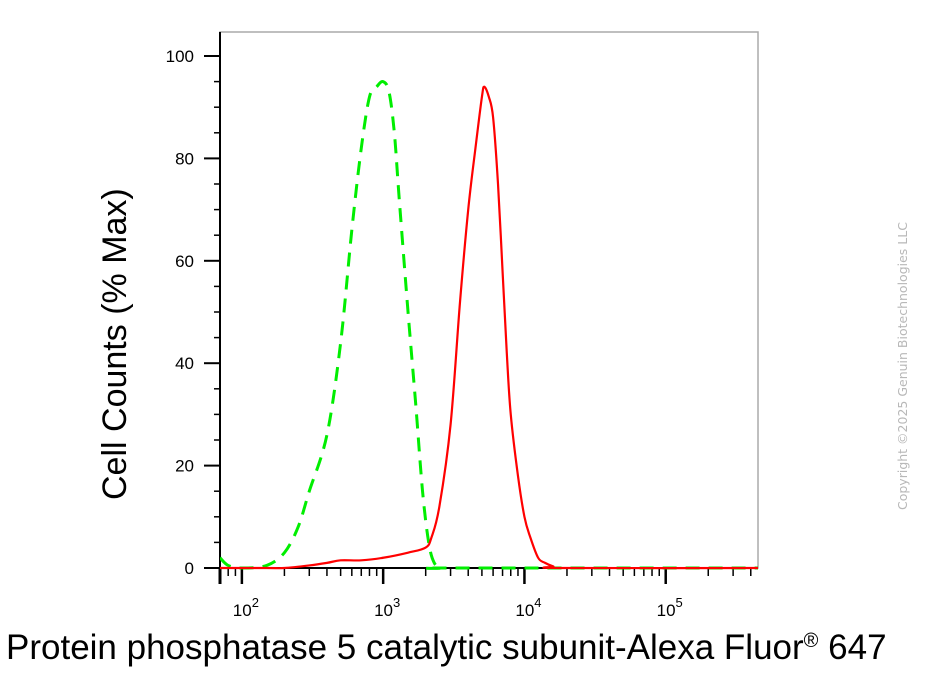  I want to click on y-axis-title-wrap: Cell Counts (% Max), so click(115, 344).